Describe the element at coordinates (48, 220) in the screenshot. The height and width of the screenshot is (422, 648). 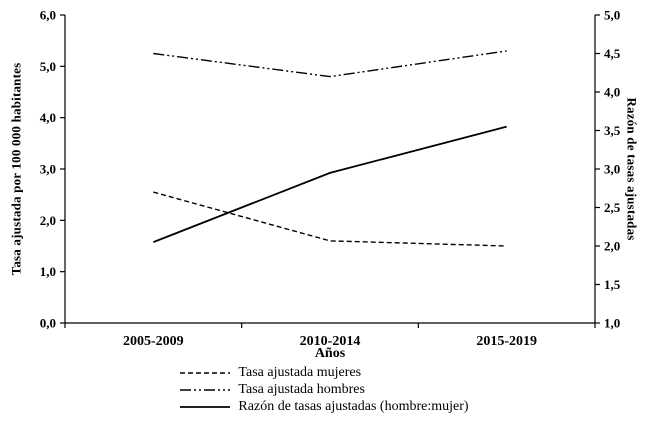
I see `left-axis-tick-label: 2,0` at that location.